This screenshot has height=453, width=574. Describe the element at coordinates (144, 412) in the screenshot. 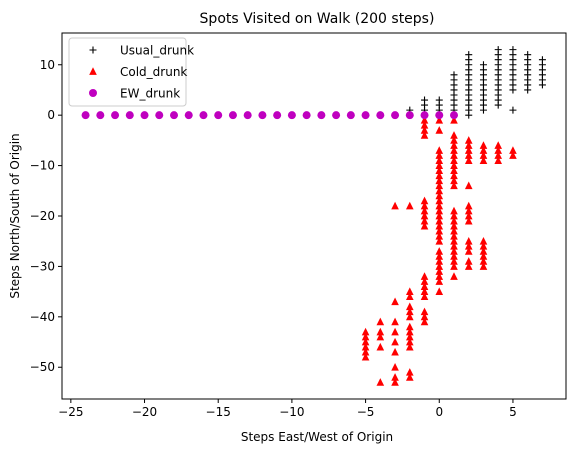

I see `x-tick-label: −20` at that location.